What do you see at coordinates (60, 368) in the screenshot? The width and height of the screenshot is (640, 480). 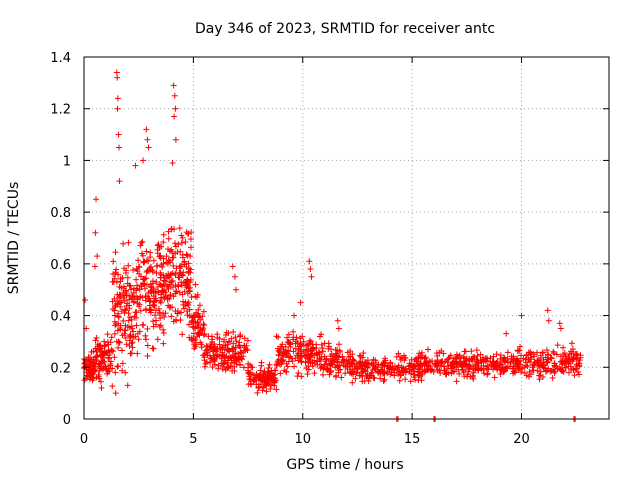 I see `y-tick-label: 0.2` at bounding box center [60, 368].